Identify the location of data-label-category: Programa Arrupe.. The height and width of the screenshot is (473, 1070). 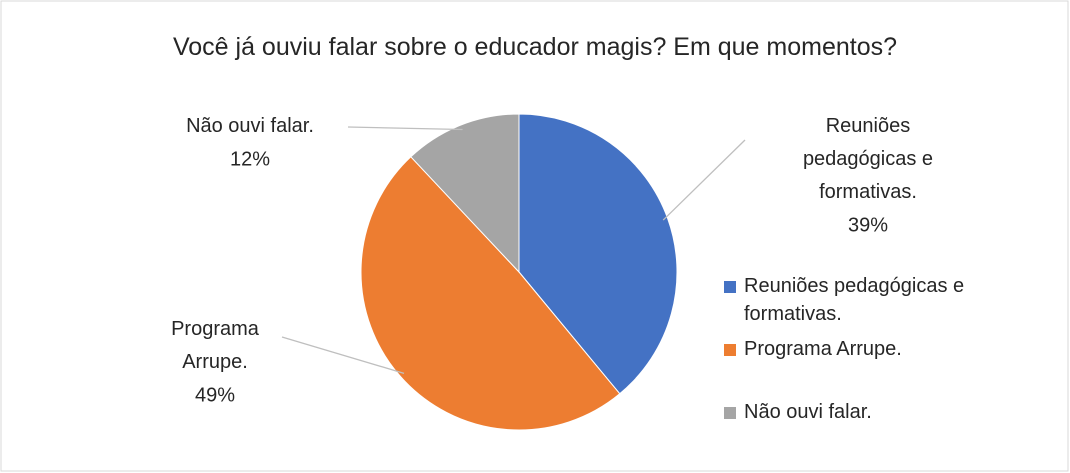
(215, 345).